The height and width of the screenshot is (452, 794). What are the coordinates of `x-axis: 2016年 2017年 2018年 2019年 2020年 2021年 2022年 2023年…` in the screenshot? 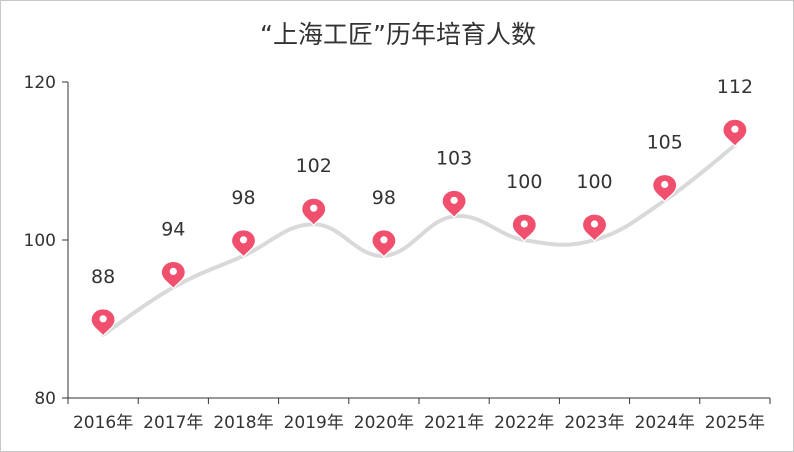 It's located at (419, 415).